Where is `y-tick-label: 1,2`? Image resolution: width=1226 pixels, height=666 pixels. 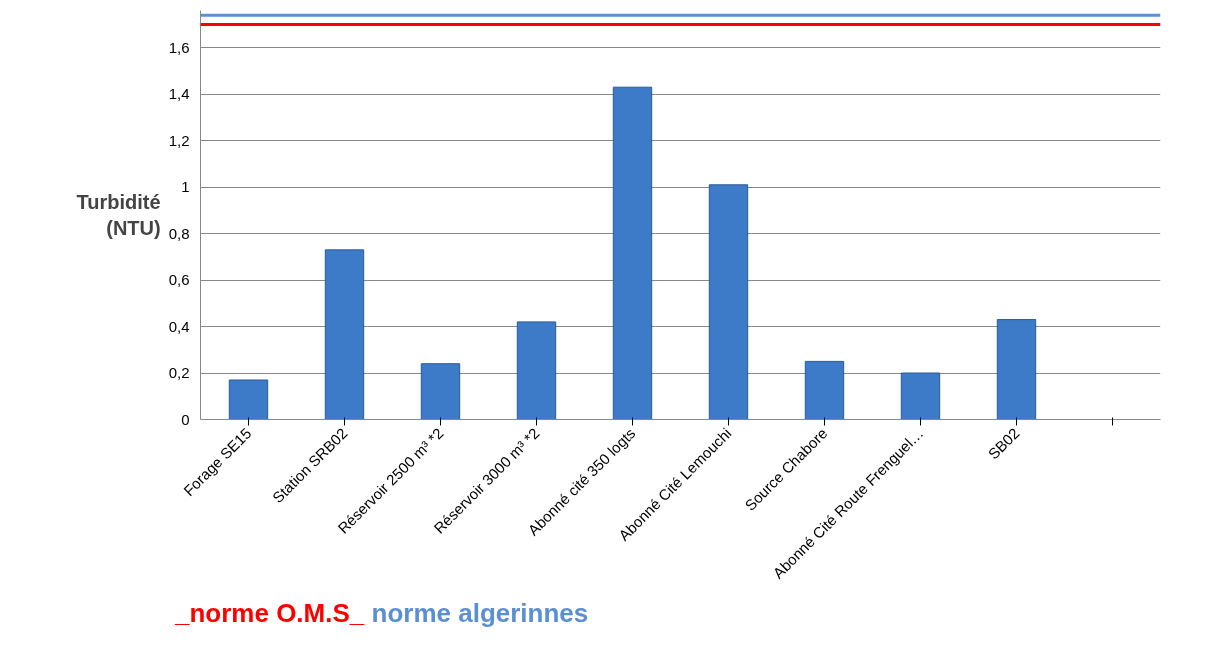
y-tick-label: 1,2 is located at coordinates (179, 140).